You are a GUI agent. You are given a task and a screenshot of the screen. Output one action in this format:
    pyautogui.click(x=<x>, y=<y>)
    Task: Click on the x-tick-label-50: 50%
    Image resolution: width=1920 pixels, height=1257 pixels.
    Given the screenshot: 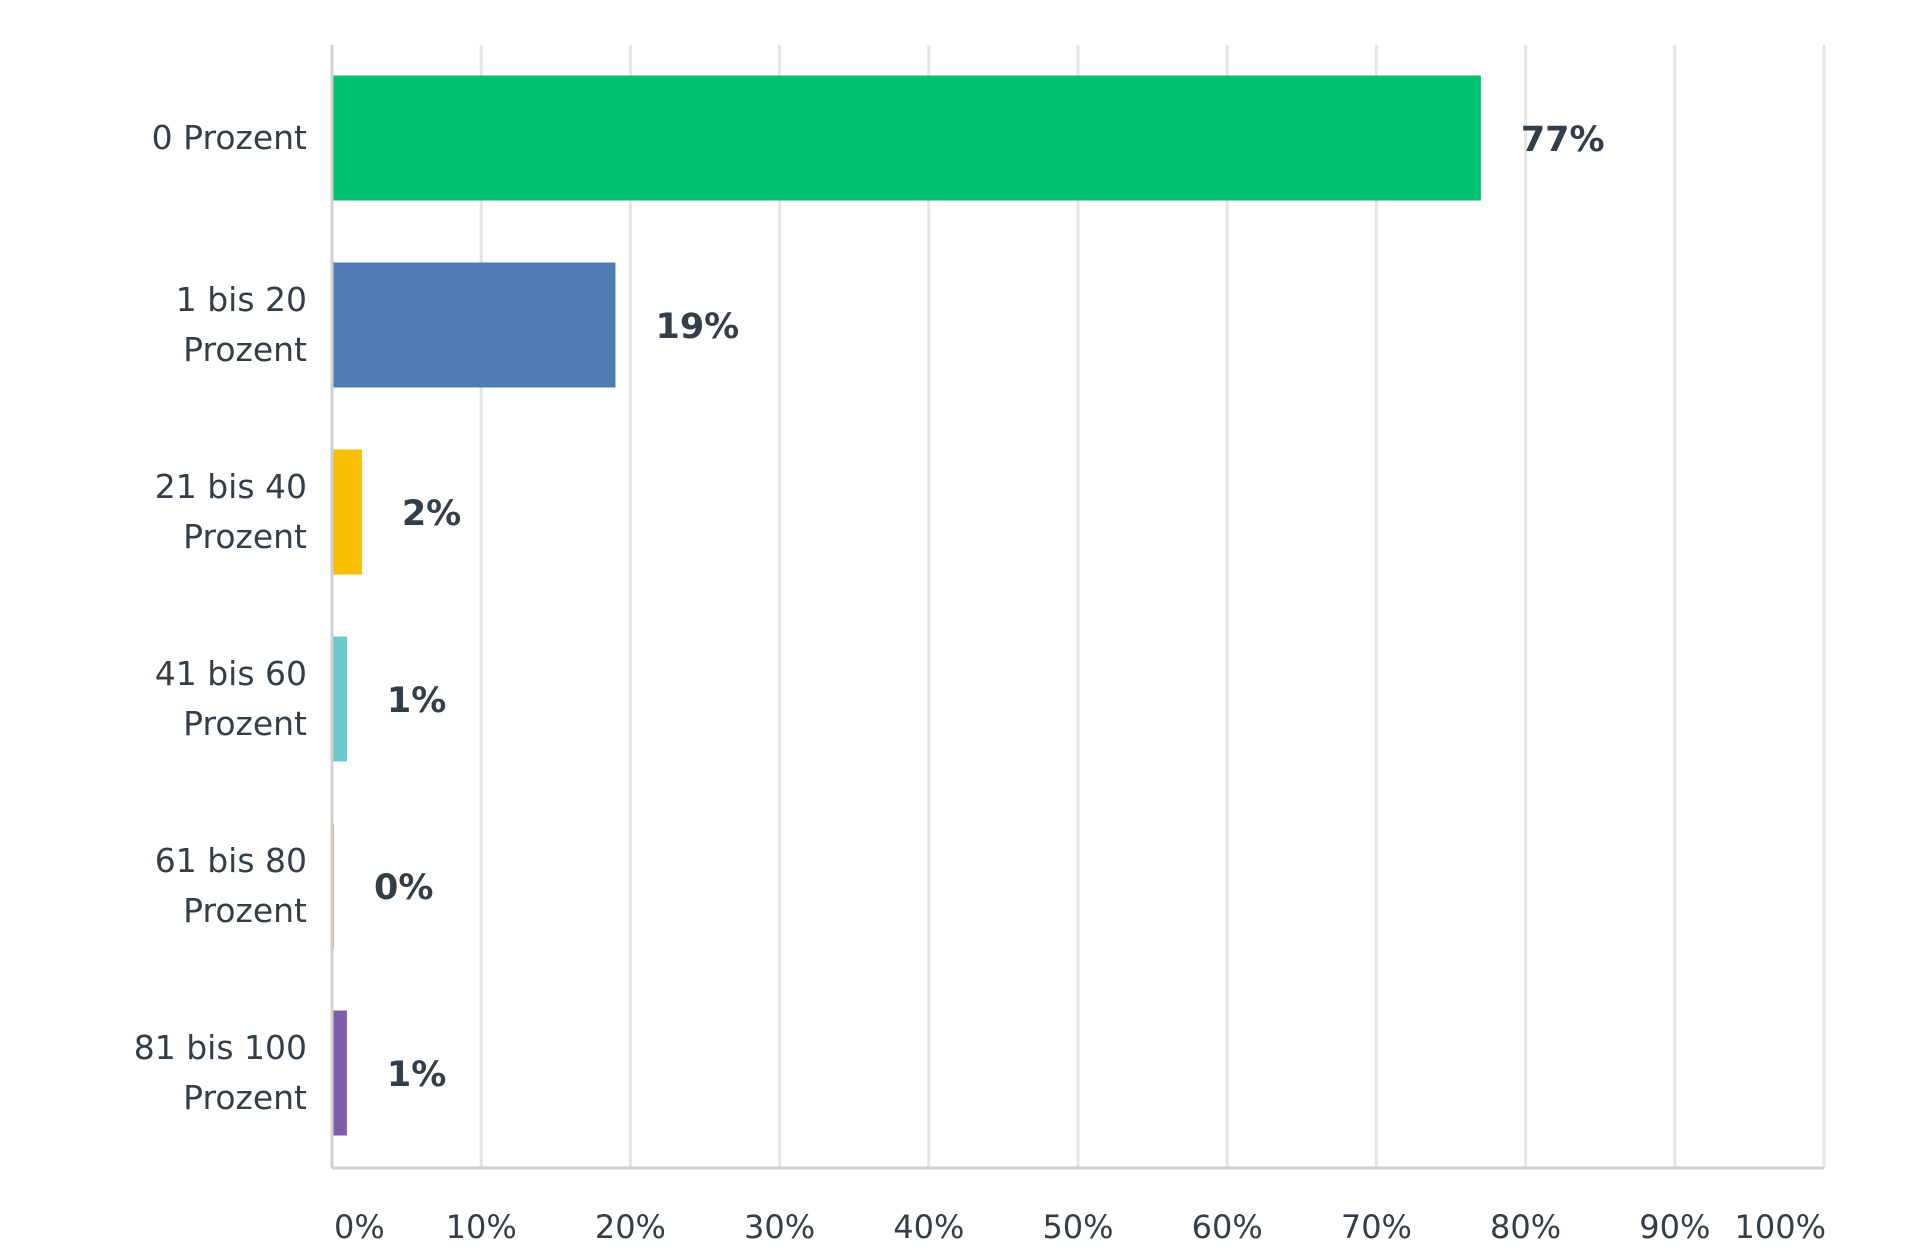 What is the action you would take?
    pyautogui.click(x=1077, y=1227)
    